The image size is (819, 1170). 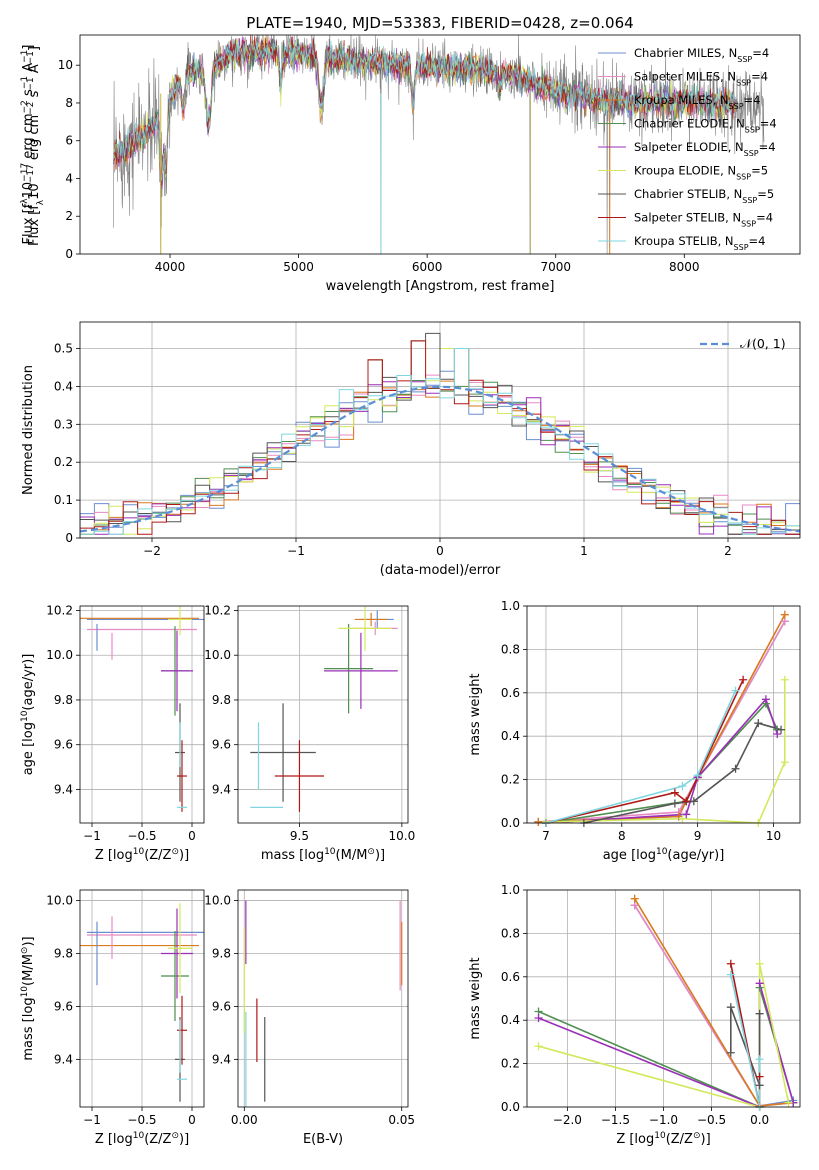 What do you see at coordinates (622, 836) in the screenshot?
I see `x-tick-label: 8` at bounding box center [622, 836].